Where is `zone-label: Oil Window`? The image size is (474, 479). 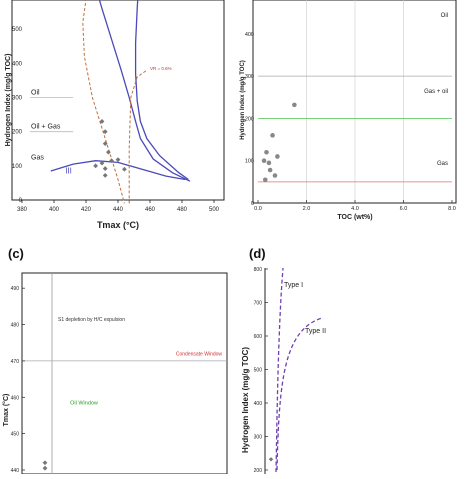 zone-label: Oil Window is located at coordinates (84, 404).